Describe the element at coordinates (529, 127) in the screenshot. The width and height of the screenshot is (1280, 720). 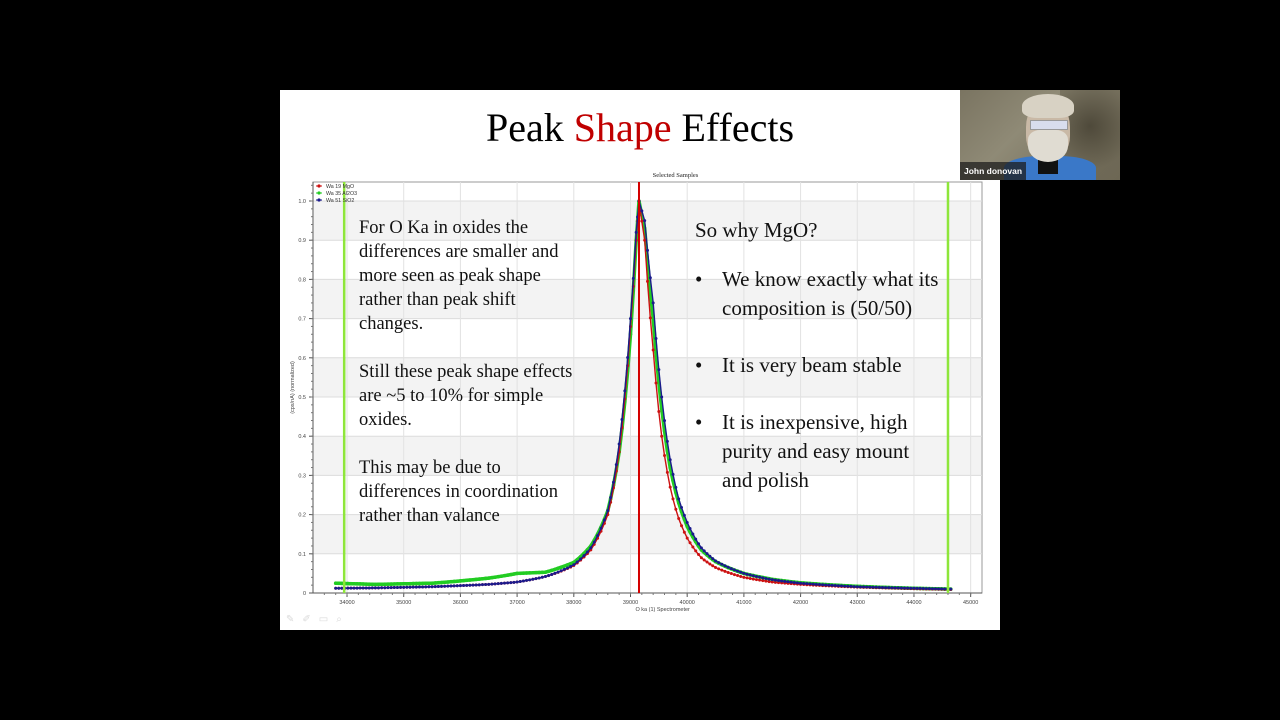
I see `title-text: Peak` at that location.